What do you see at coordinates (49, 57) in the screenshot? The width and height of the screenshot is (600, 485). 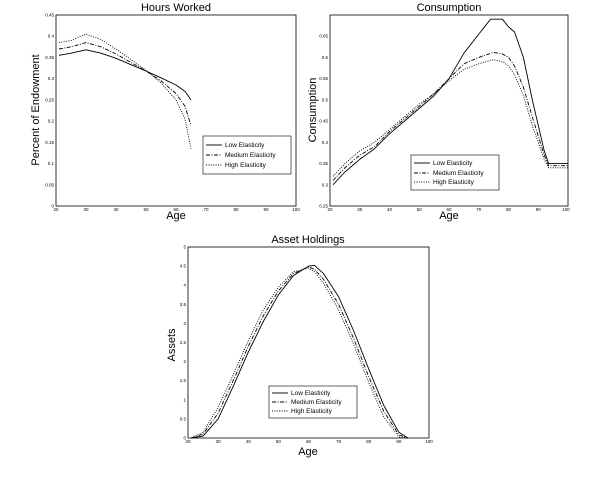 I see `hours-y-tick-label: 0.35` at bounding box center [49, 57].